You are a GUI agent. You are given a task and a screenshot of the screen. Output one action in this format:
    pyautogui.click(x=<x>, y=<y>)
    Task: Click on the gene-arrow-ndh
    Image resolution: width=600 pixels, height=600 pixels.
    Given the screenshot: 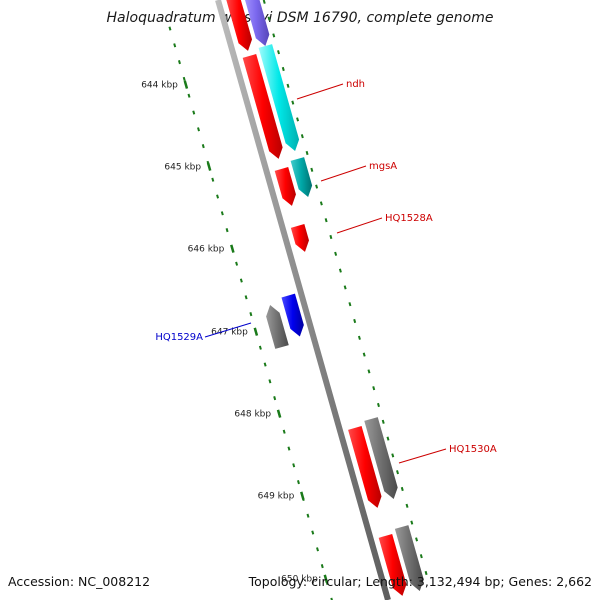 What is the action you would take?
    pyautogui.click(x=279, y=98)
    